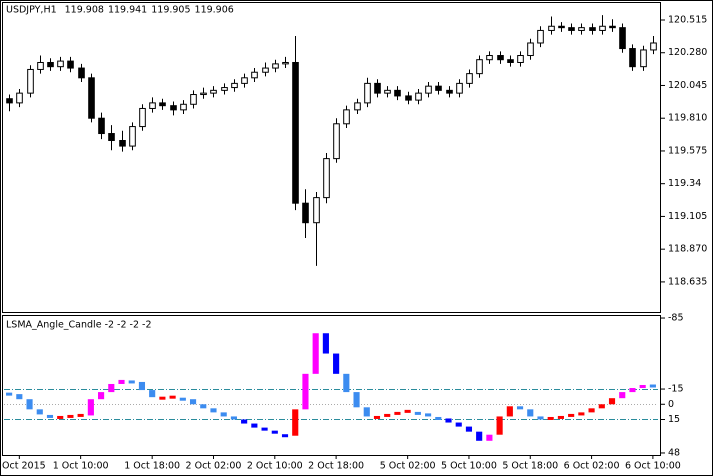  What do you see at coordinates (214, 10) in the screenshot?
I see `header-value: 119.906` at bounding box center [214, 10].